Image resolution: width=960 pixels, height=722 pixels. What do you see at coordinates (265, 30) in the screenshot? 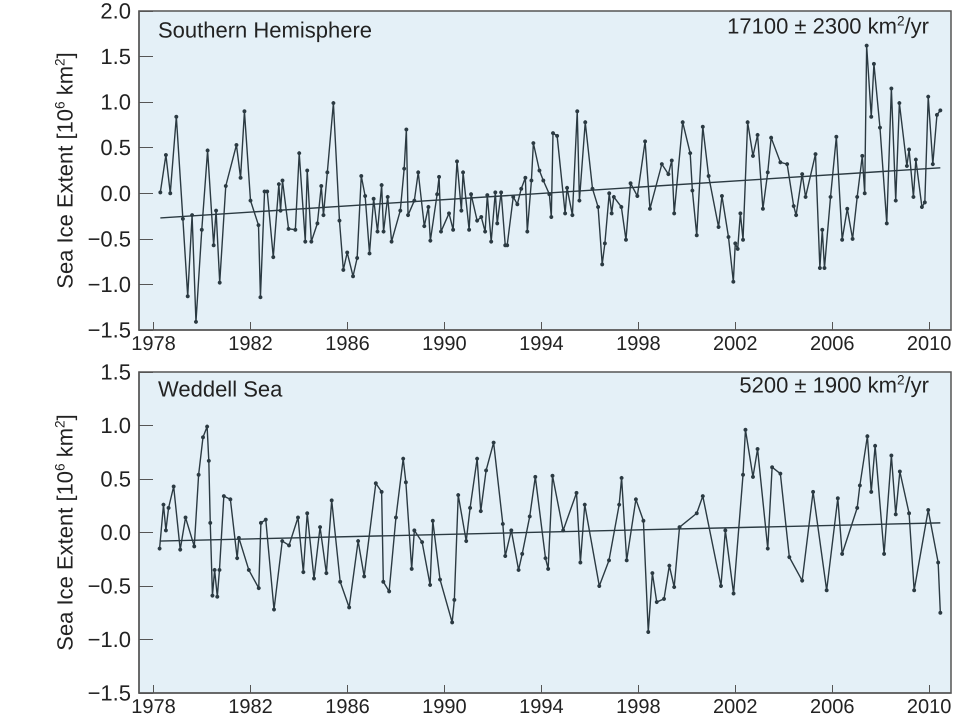
I see `chart-title: Southern Hemisphere` at bounding box center [265, 30].